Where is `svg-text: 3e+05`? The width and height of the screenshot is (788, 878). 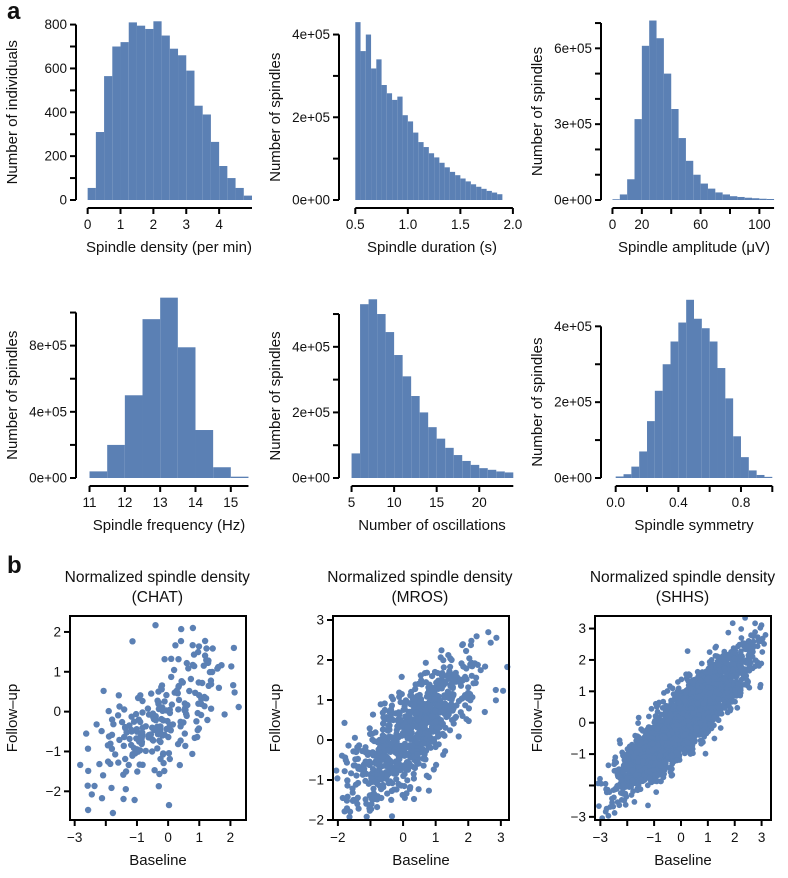
svg-text: 3e+05 is located at coordinates (573, 124).